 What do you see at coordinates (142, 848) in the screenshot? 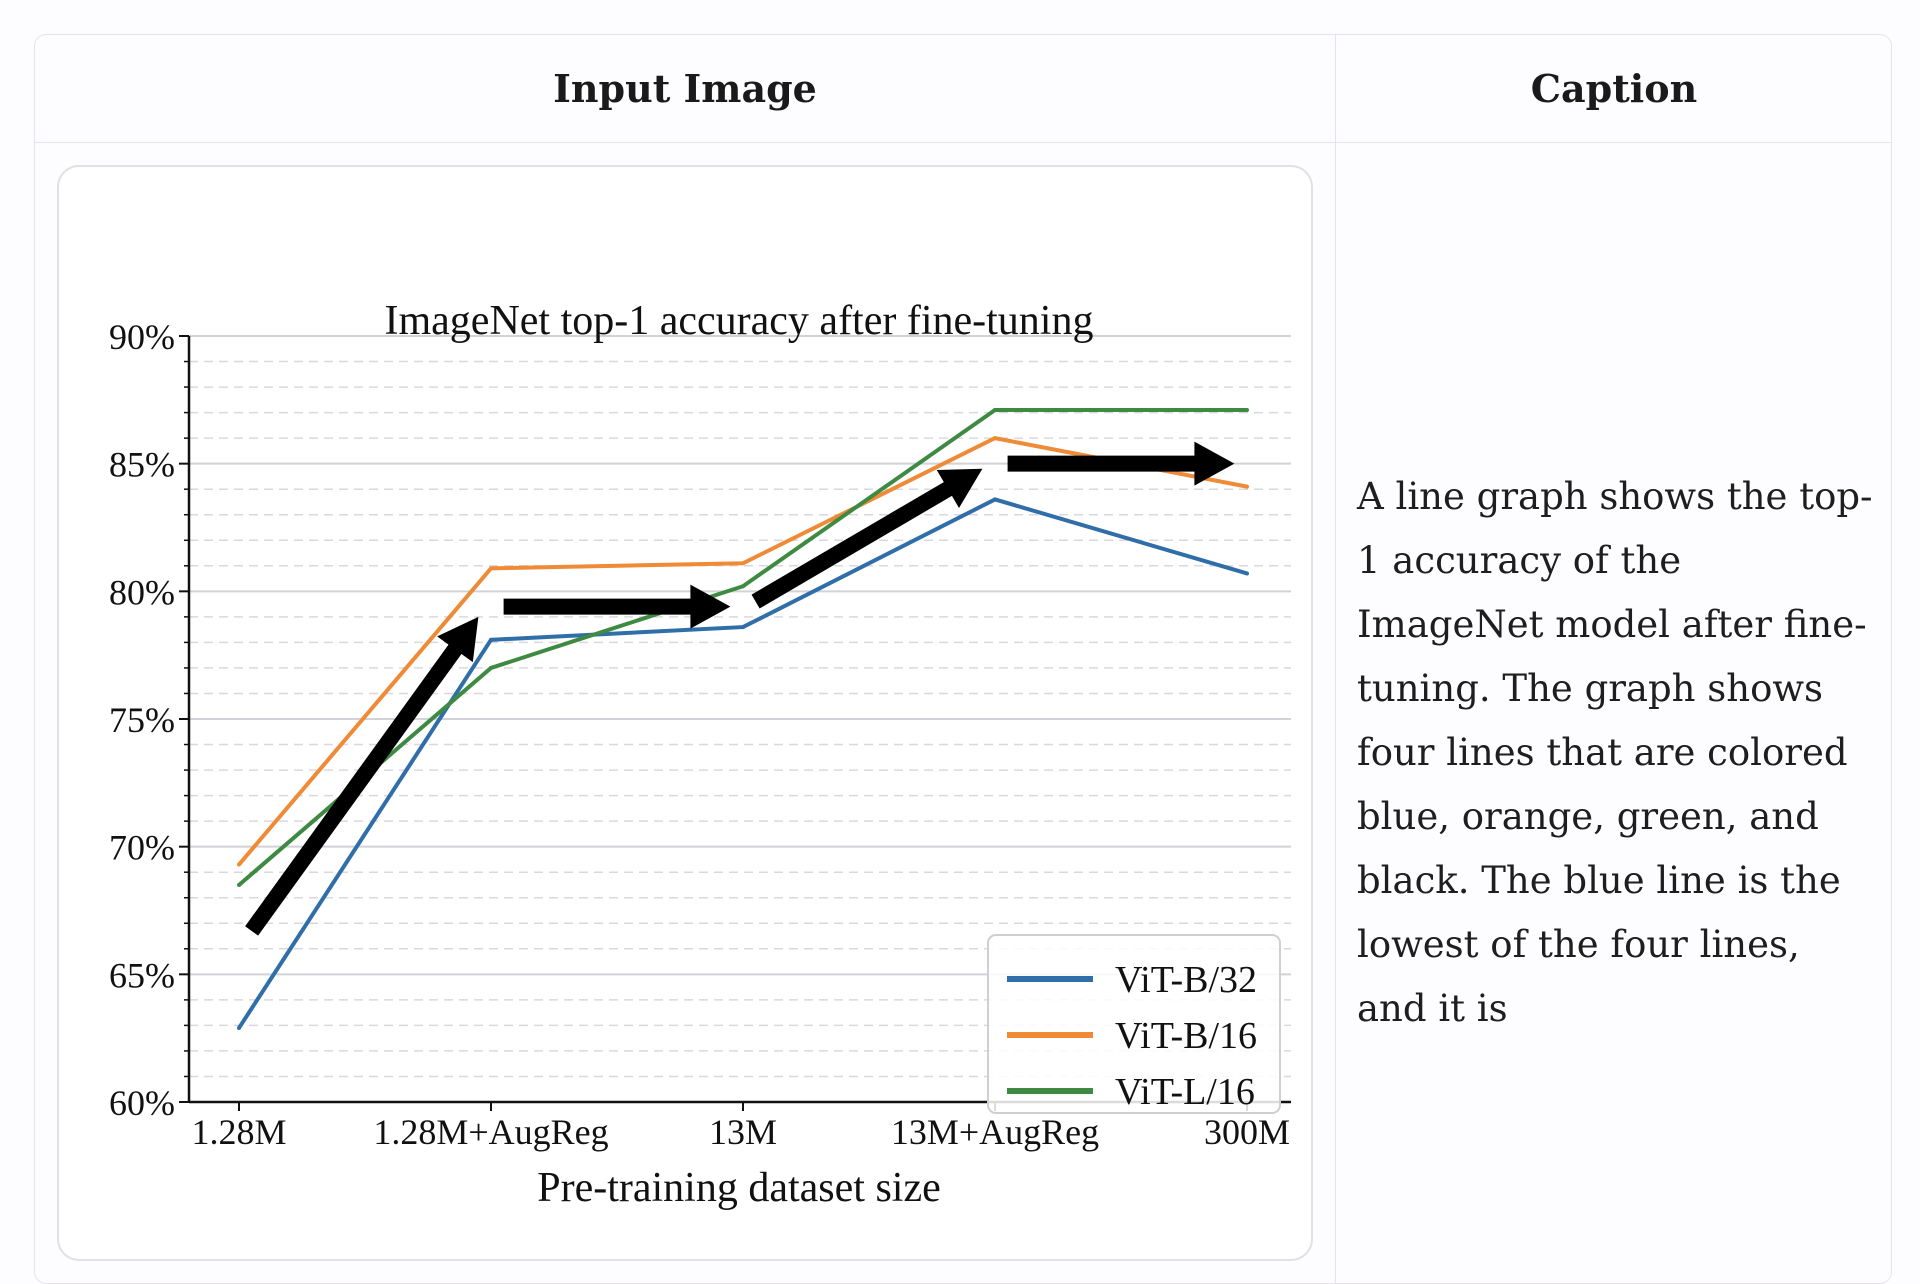
I see `y-tick-label: 70%` at bounding box center [142, 848].